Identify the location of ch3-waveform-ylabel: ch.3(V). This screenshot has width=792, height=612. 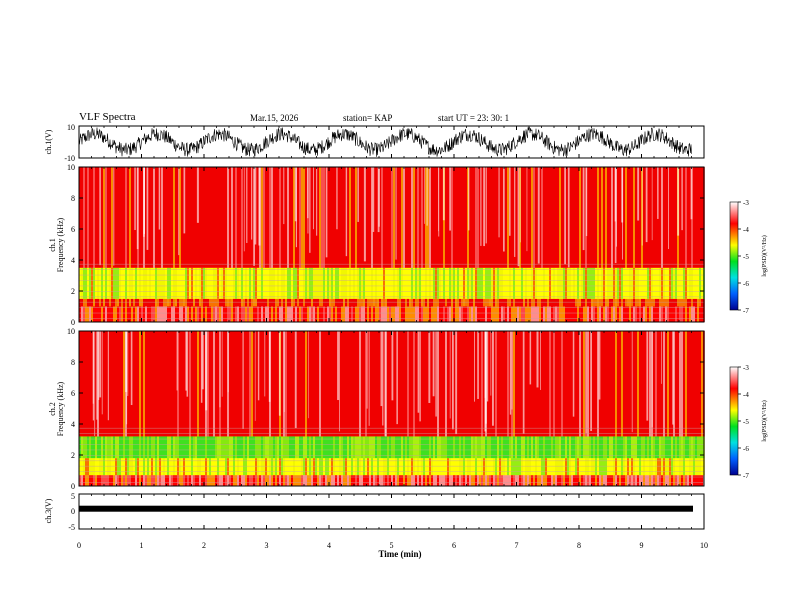
(48, 510).